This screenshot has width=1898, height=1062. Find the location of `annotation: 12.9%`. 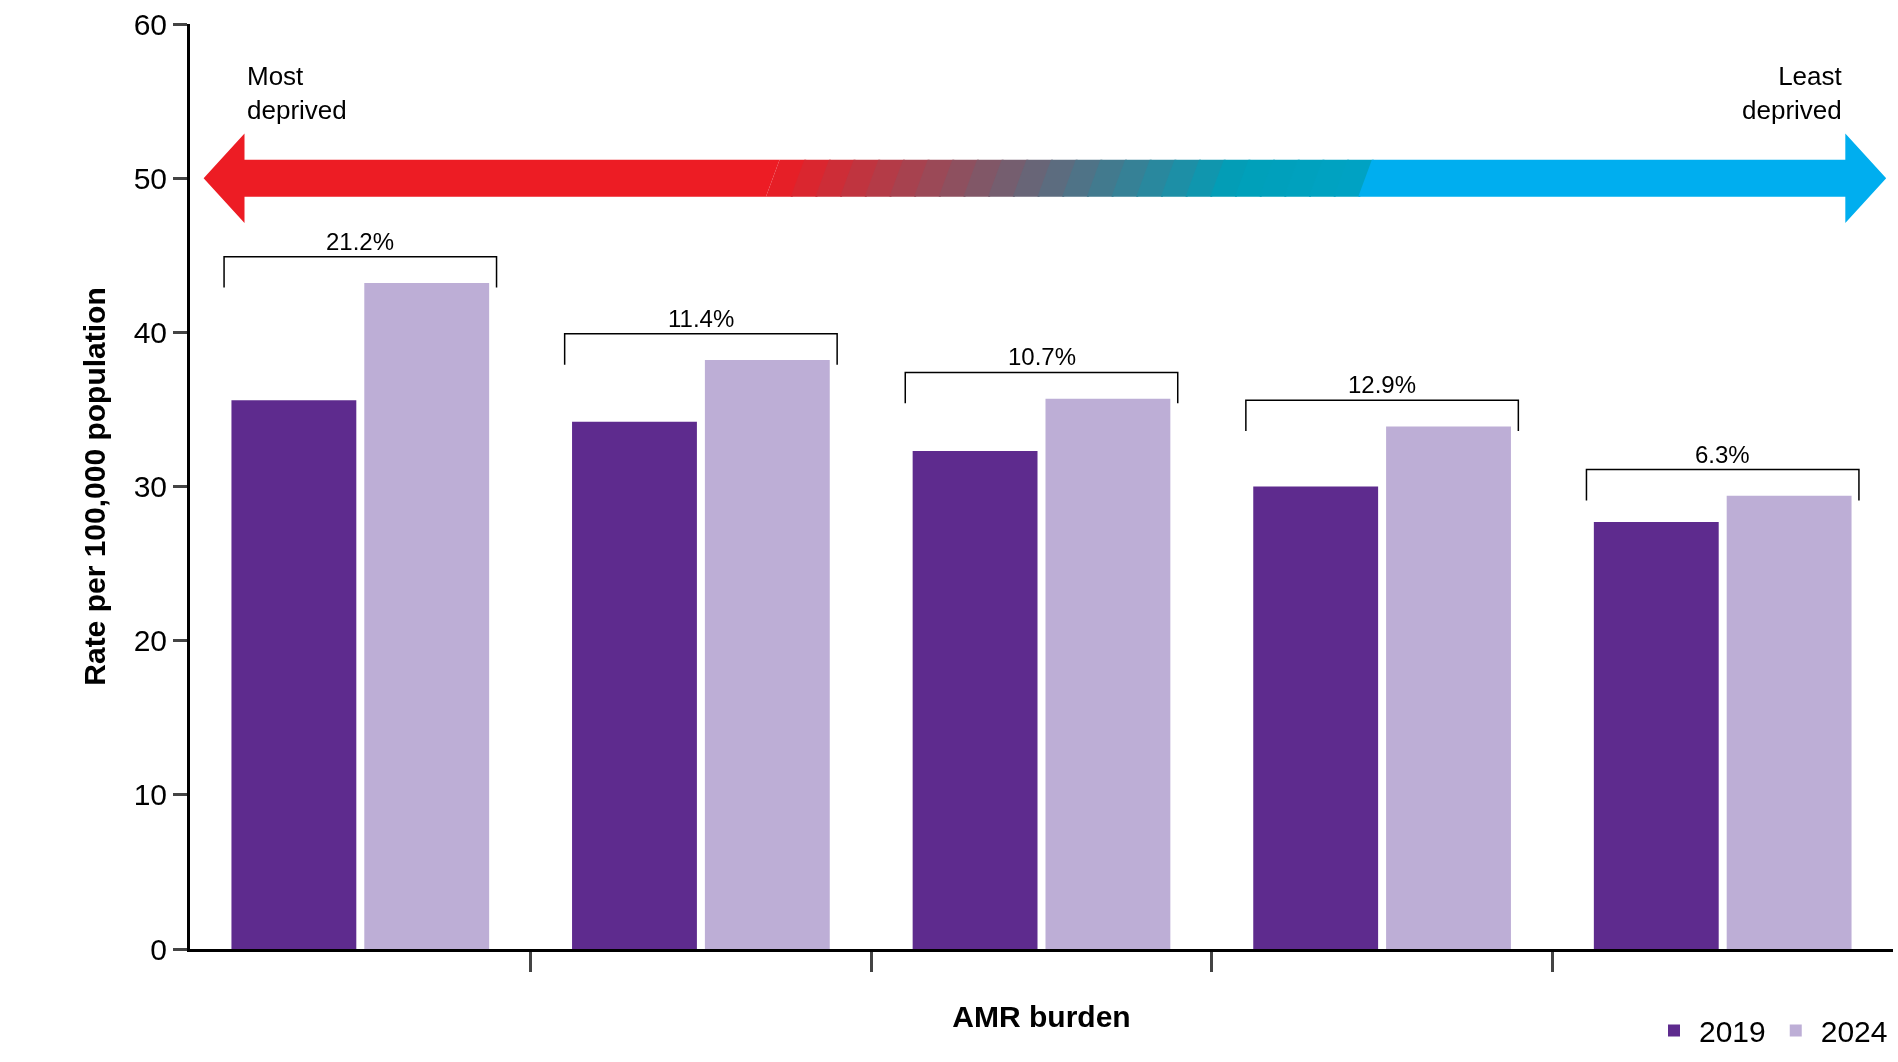

annotation: 12.9% is located at coordinates (1382, 384).